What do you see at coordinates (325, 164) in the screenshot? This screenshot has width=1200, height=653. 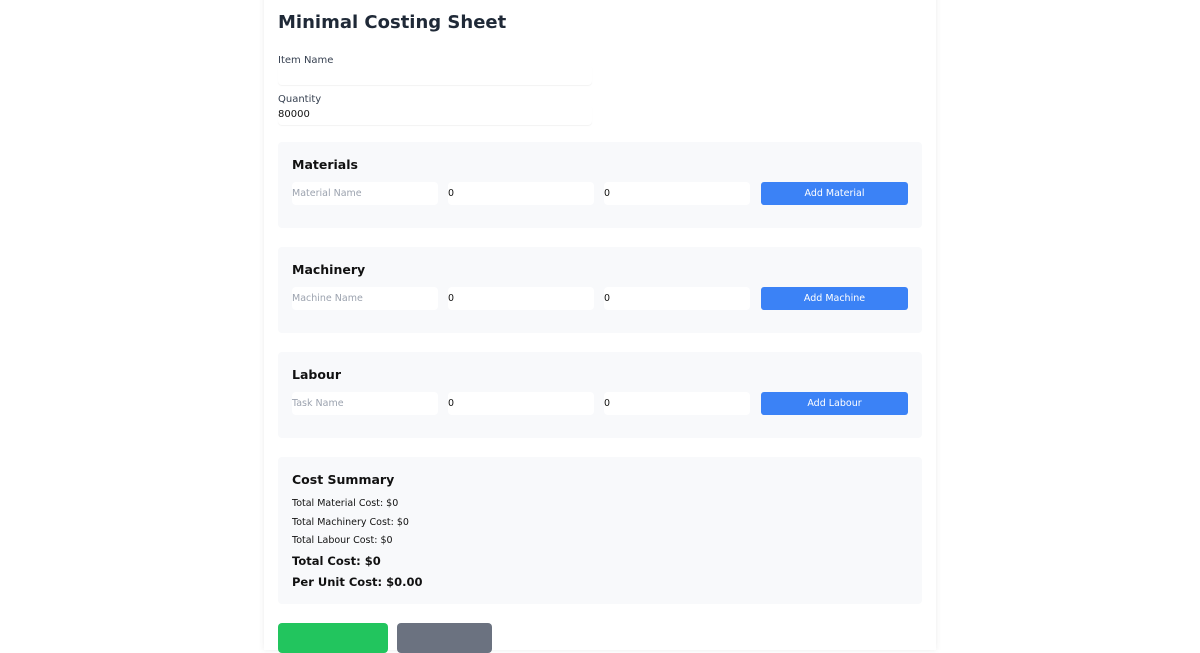 I see `section-title: Materials` at bounding box center [325, 164].